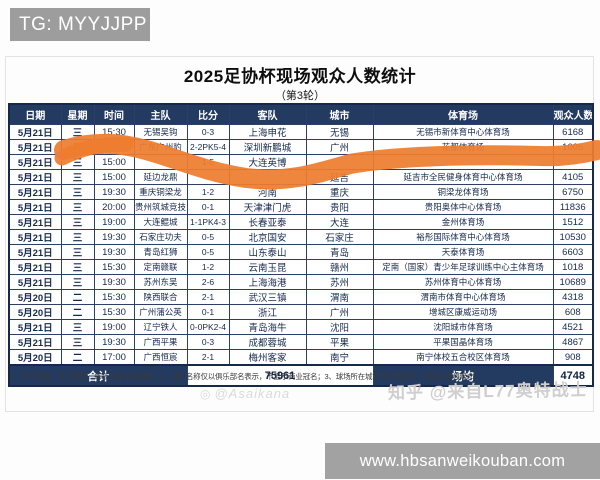 The width and height of the screenshot is (600, 480). What do you see at coordinates (573, 267) in the screenshot?
I see `table-cell: 1018` at bounding box center [573, 267].